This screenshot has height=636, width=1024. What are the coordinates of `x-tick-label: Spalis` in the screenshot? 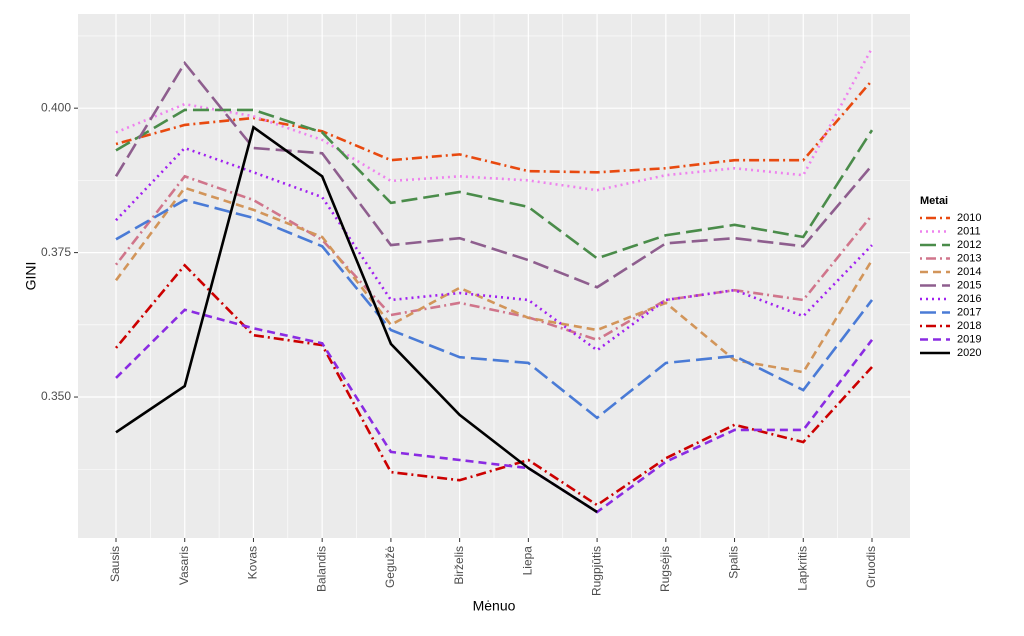 It's located at (734, 562).